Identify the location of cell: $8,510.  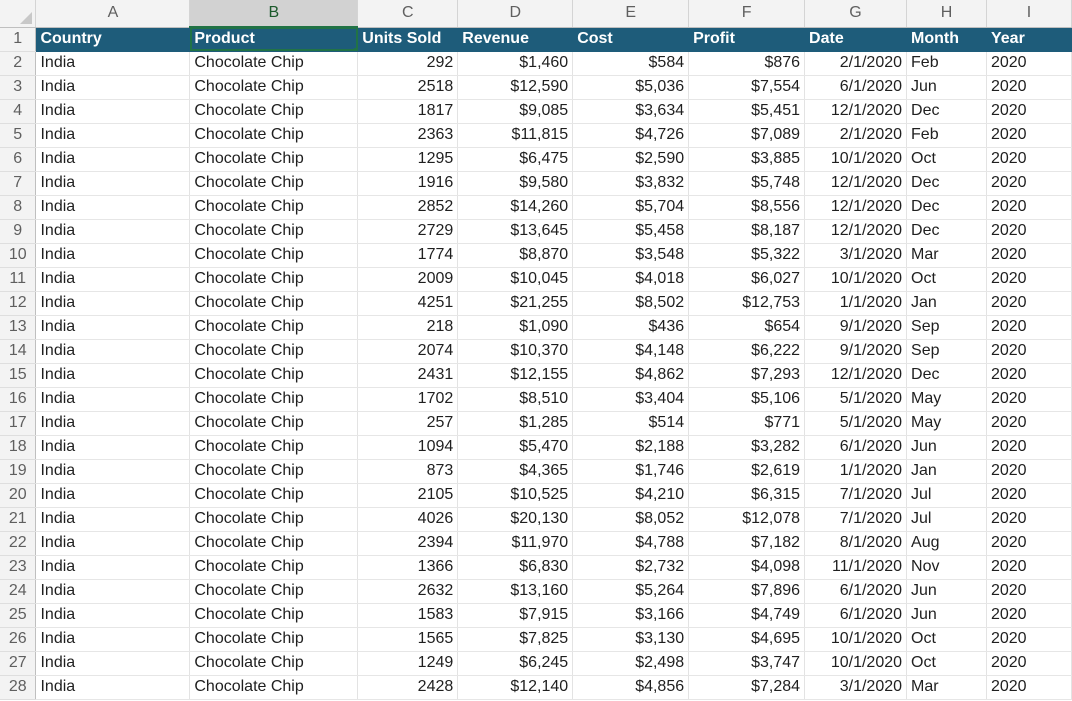
(515, 399).